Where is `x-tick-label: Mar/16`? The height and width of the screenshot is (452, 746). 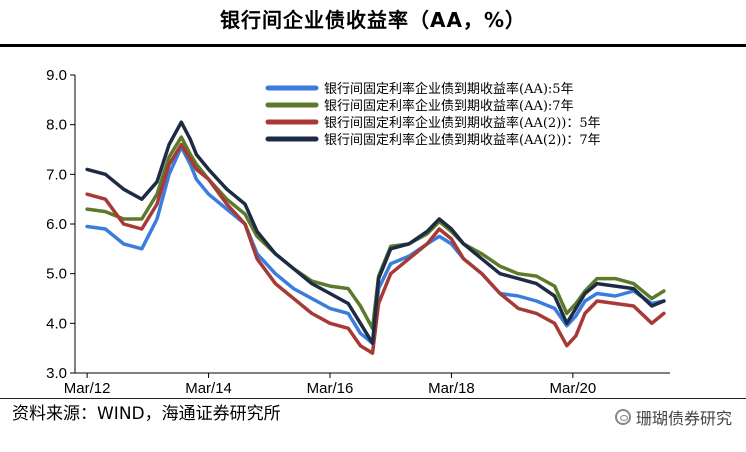
x-tick-label: Mar/16 is located at coordinates (330, 388).